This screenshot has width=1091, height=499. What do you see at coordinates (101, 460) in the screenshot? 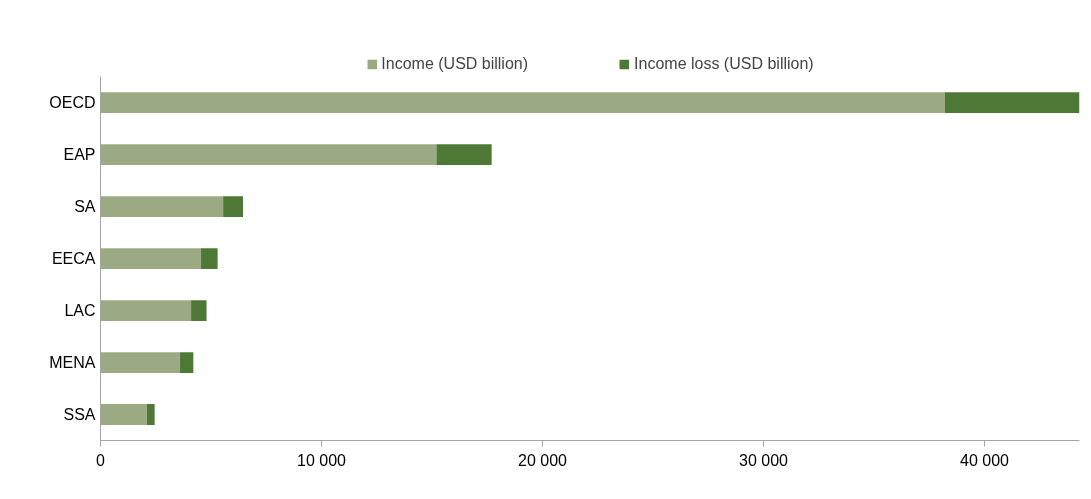
I see `x-tick-label: 0` at bounding box center [101, 460].